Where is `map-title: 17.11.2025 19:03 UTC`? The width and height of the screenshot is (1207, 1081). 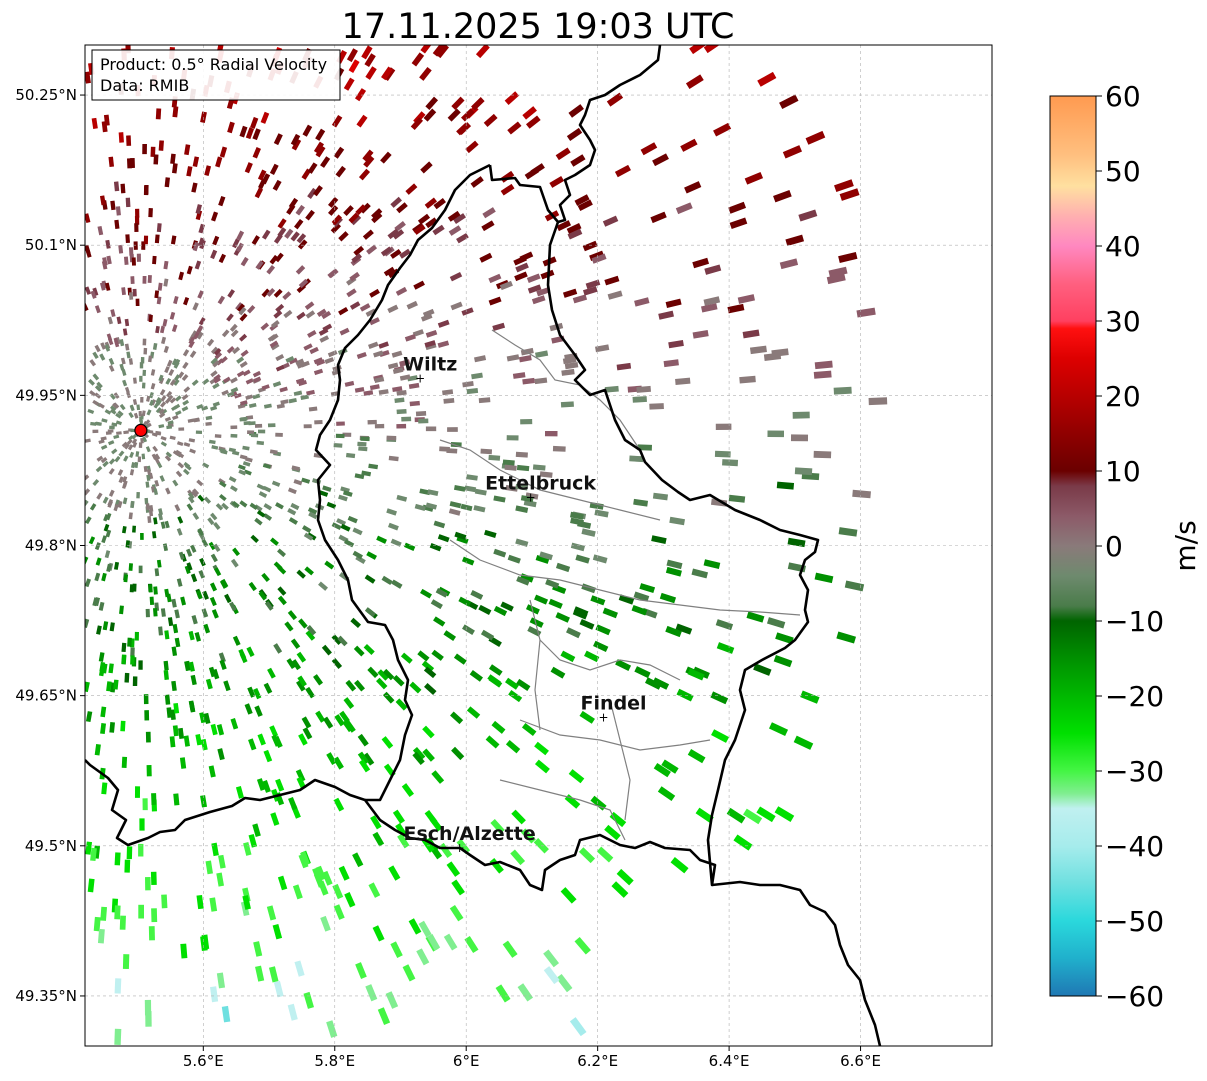
map-title: 17.11.2025 19:03 UTC is located at coordinates (538, 27).